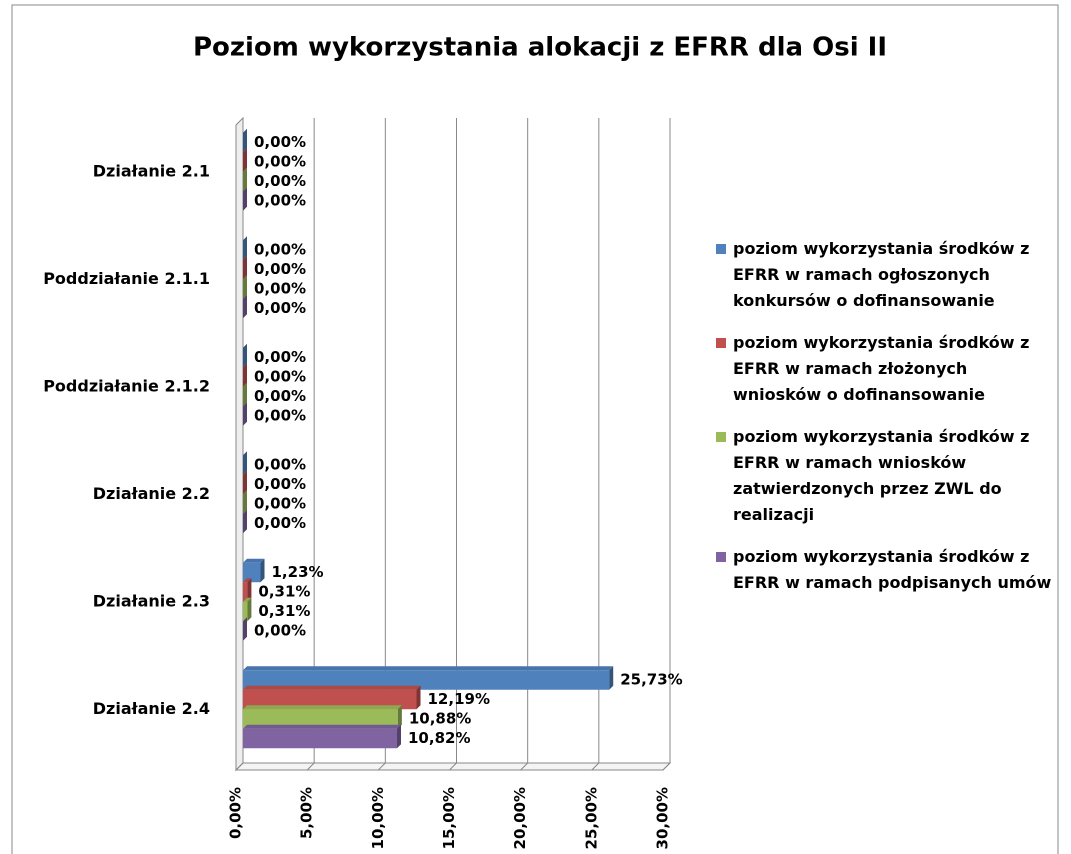 The height and width of the screenshot is (854, 1071). I want to click on x-tick-label: 15,00%, so click(449, 818).